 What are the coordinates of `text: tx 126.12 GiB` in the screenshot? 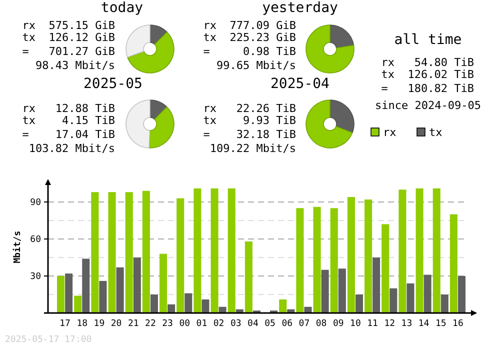 It's located at (69, 37).